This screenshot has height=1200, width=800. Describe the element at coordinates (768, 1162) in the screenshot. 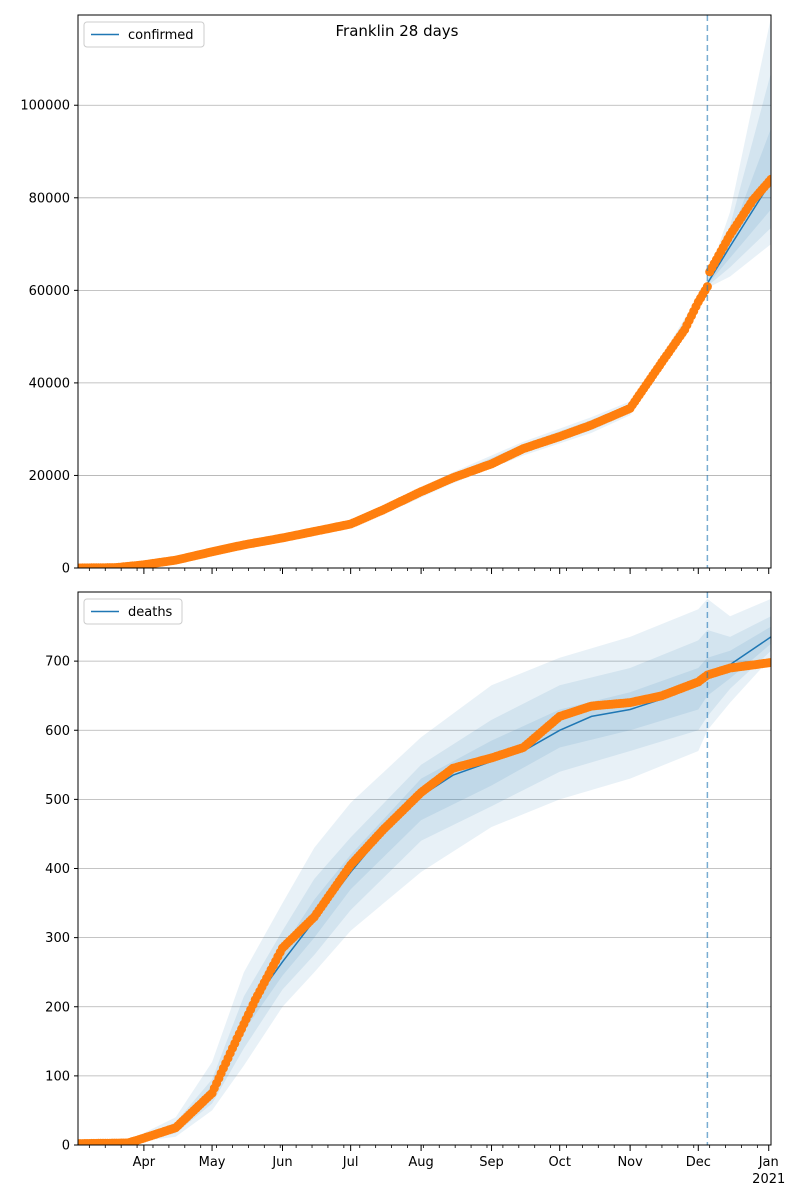

I see `x-tick-label: Jan` at that location.